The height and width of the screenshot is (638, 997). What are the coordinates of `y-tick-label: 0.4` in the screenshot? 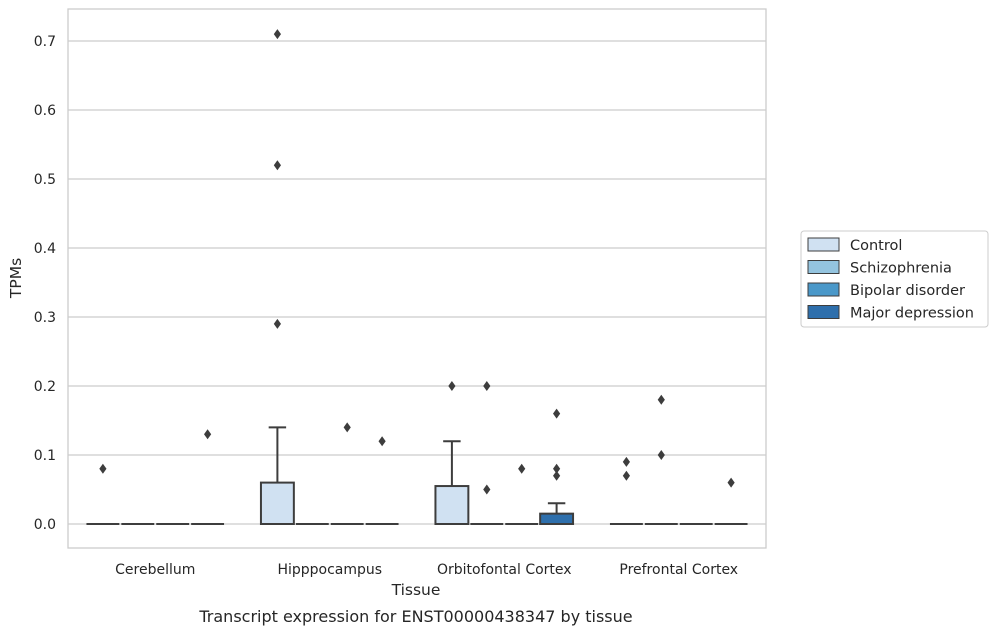 It's located at (45, 249).